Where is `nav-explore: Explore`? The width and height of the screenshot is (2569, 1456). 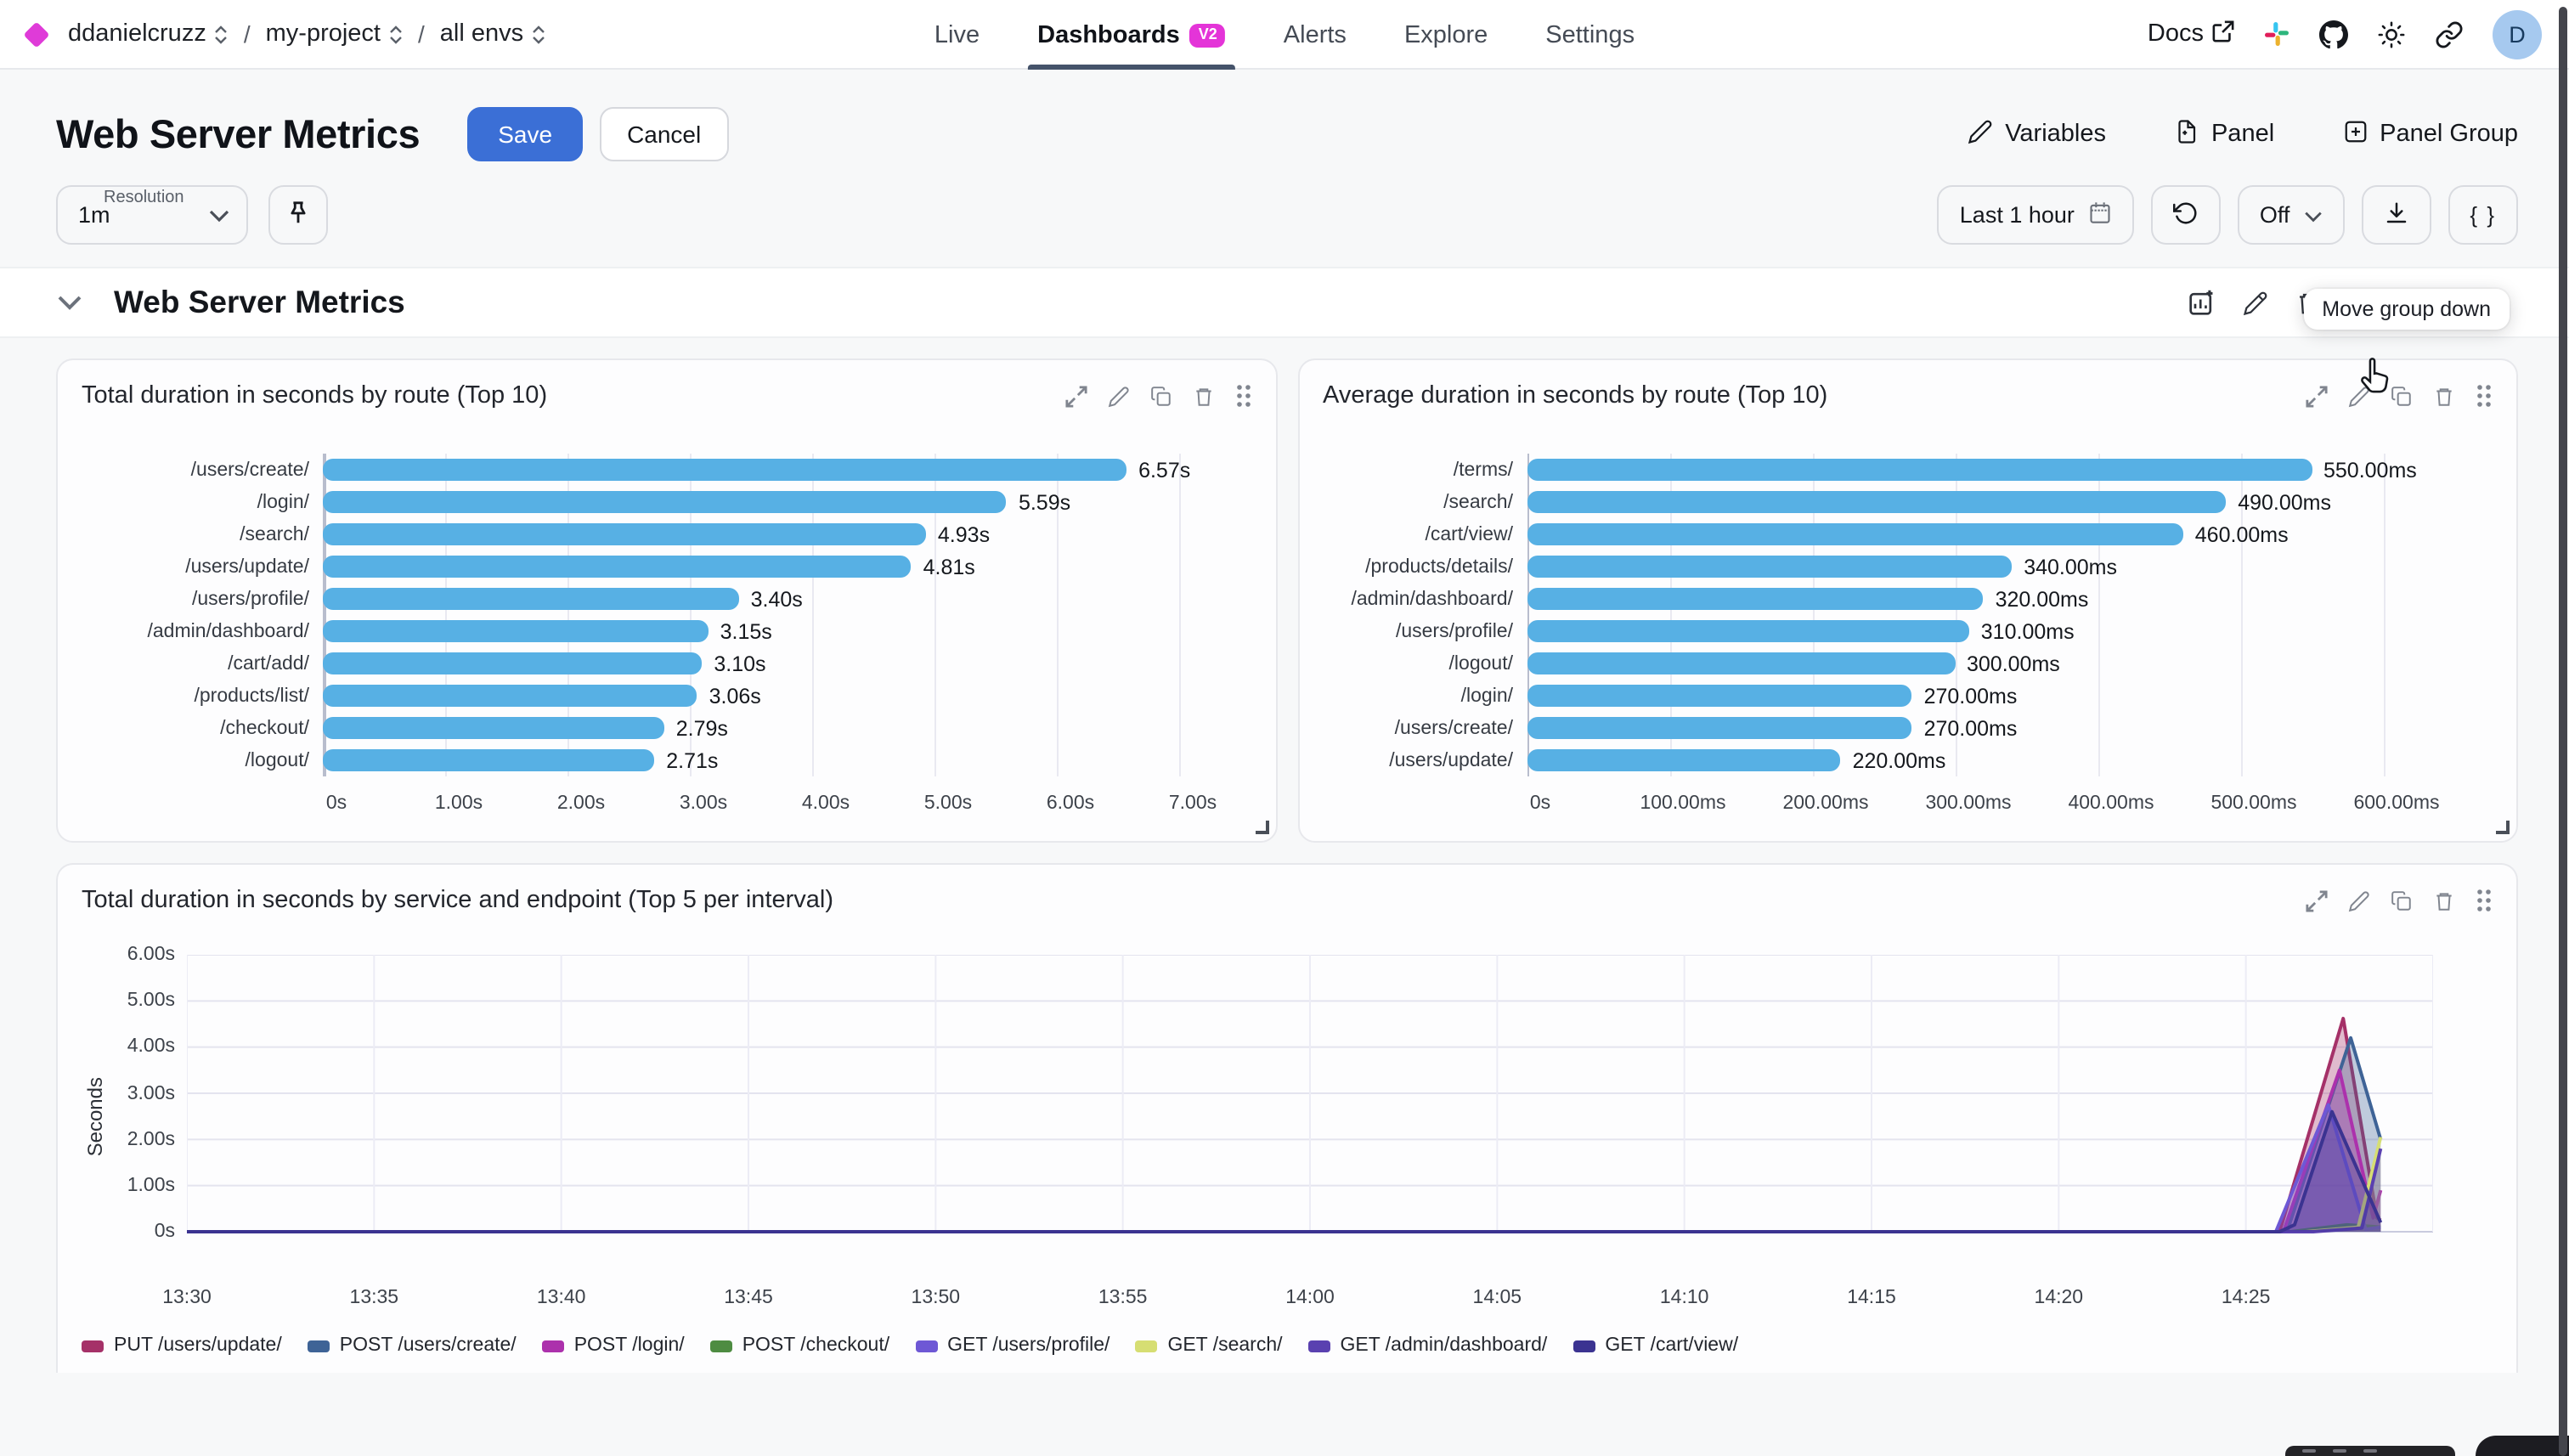 nav-explore: Explore is located at coordinates (1446, 35).